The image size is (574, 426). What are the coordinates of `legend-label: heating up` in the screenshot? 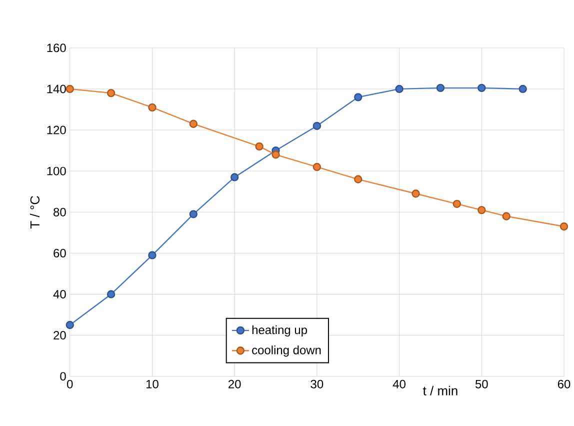 It's located at (279, 330).